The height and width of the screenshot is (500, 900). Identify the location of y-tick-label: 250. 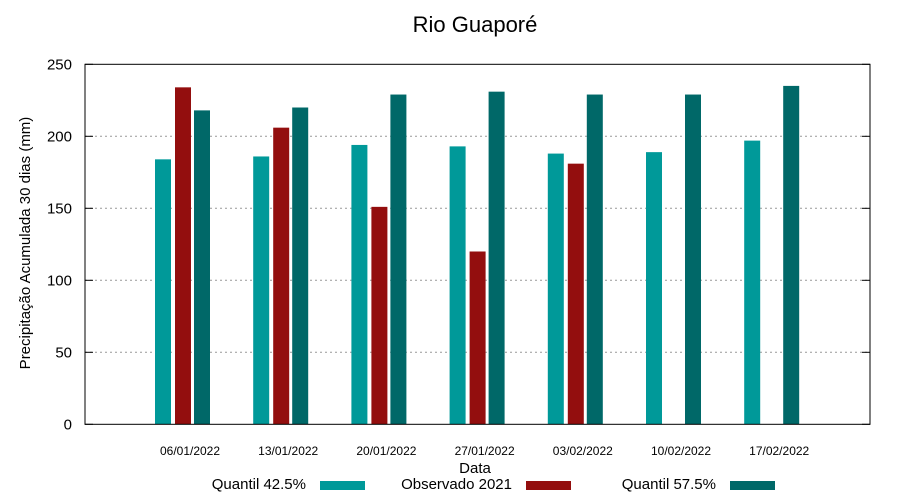
(59, 64).